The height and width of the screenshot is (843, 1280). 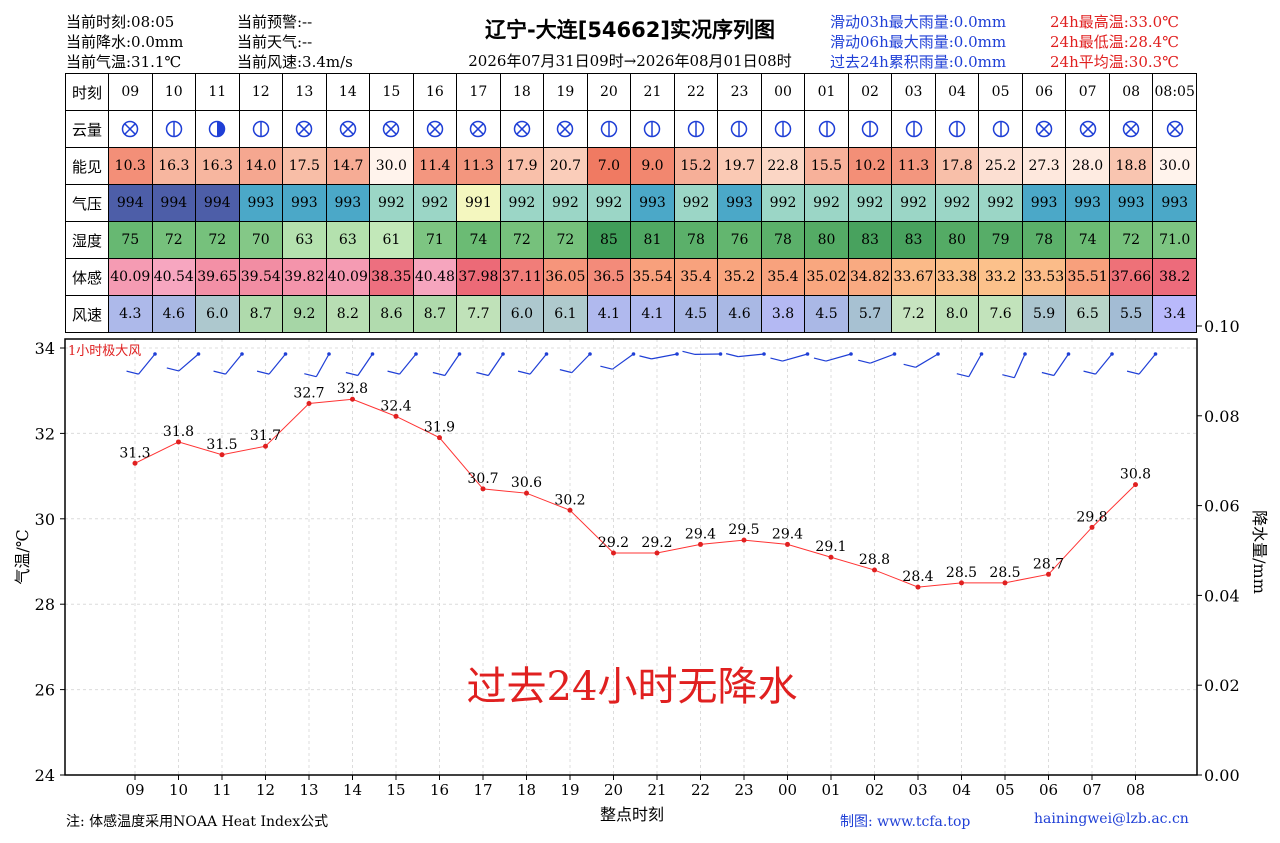 What do you see at coordinates (1044, 166) in the screenshot?
I see `cell-visibility: 27.3` at bounding box center [1044, 166].